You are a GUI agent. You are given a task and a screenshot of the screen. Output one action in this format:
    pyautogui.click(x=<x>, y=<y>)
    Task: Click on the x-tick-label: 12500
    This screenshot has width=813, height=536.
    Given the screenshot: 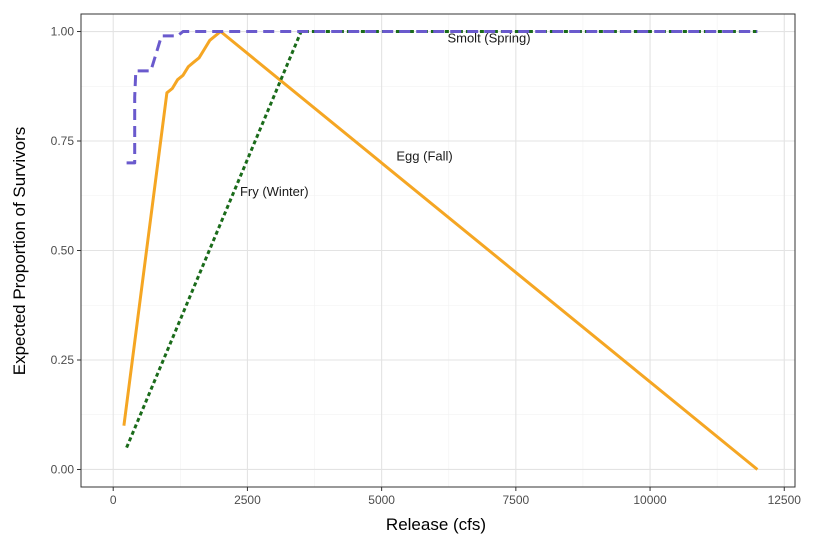 What is the action you would take?
    pyautogui.click(x=785, y=500)
    